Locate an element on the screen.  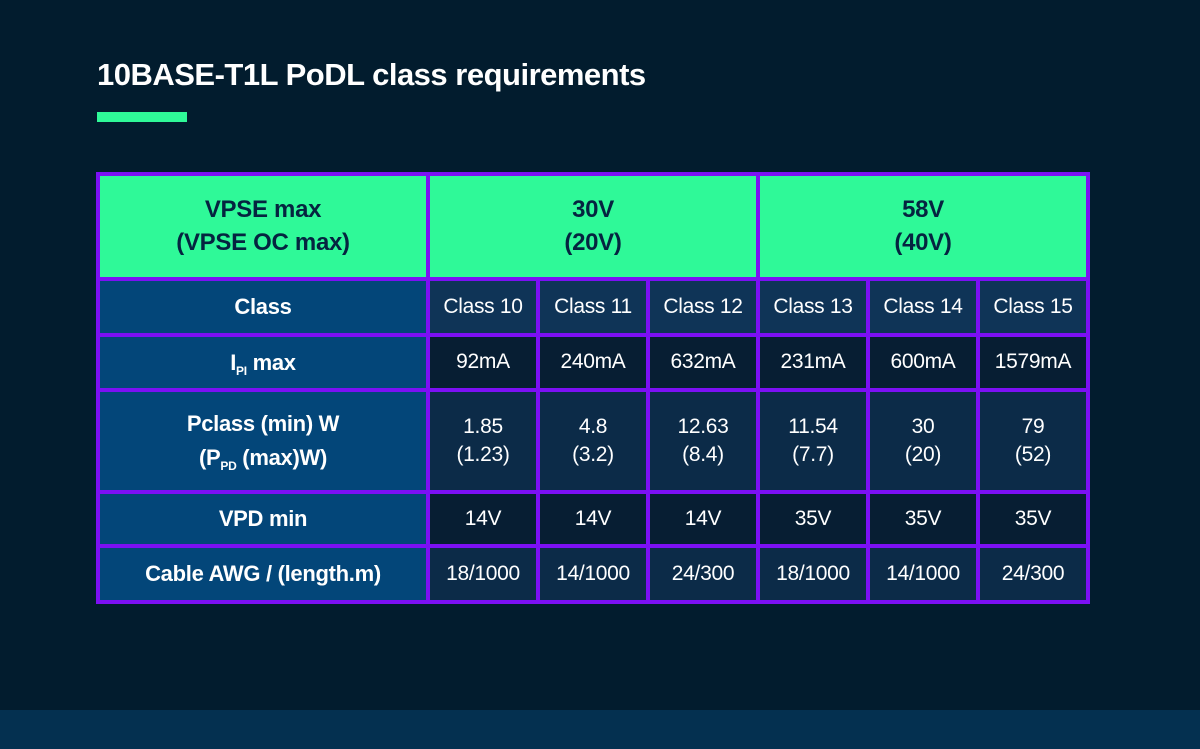
table-cell-class-12: Class 12 is located at coordinates (703, 307).